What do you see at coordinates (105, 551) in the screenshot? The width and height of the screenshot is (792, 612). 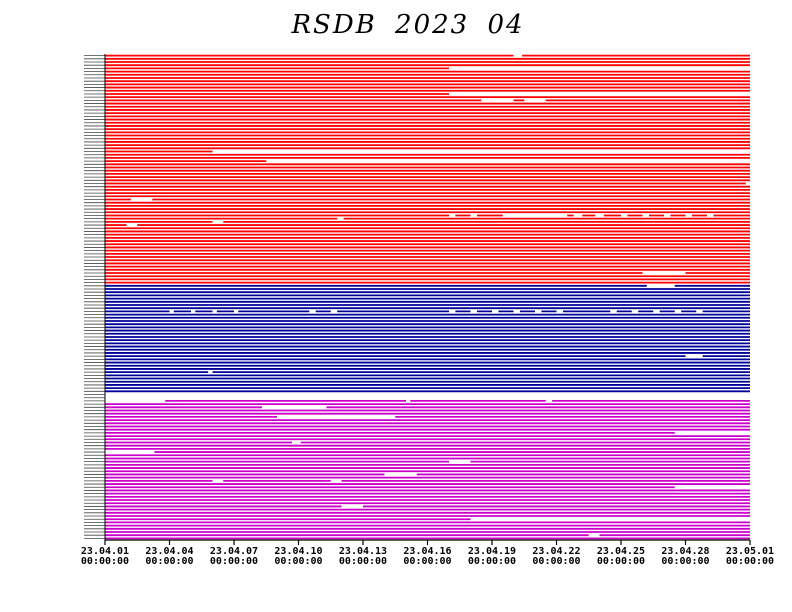 I see `x-tick-date: 23.04.01` at bounding box center [105, 551].